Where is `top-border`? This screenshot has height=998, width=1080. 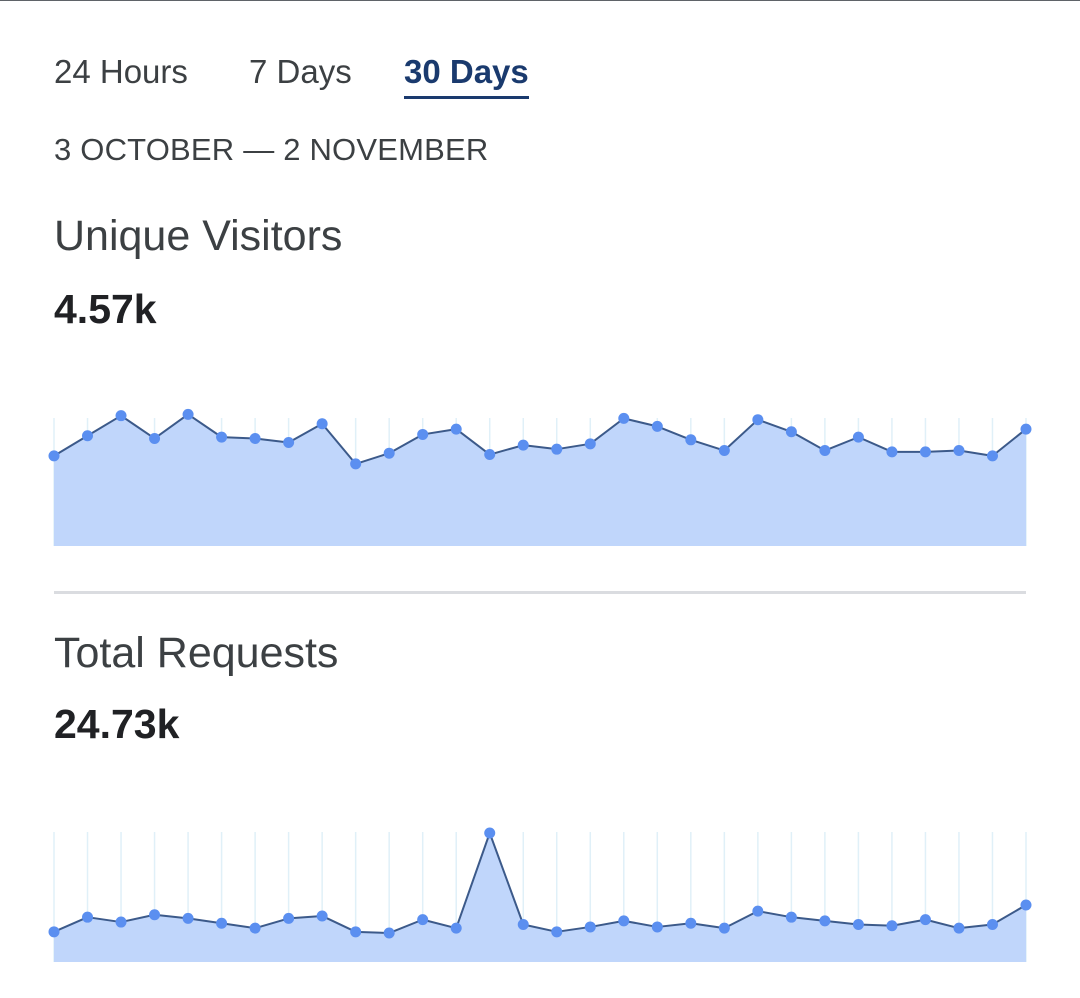 top-border is located at coordinates (540, 0).